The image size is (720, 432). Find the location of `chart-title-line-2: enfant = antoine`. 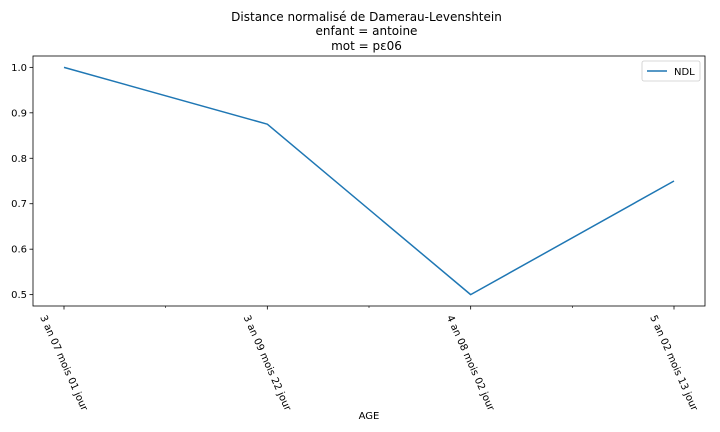

chart-title-line-2: enfant = antoine is located at coordinates (367, 31).